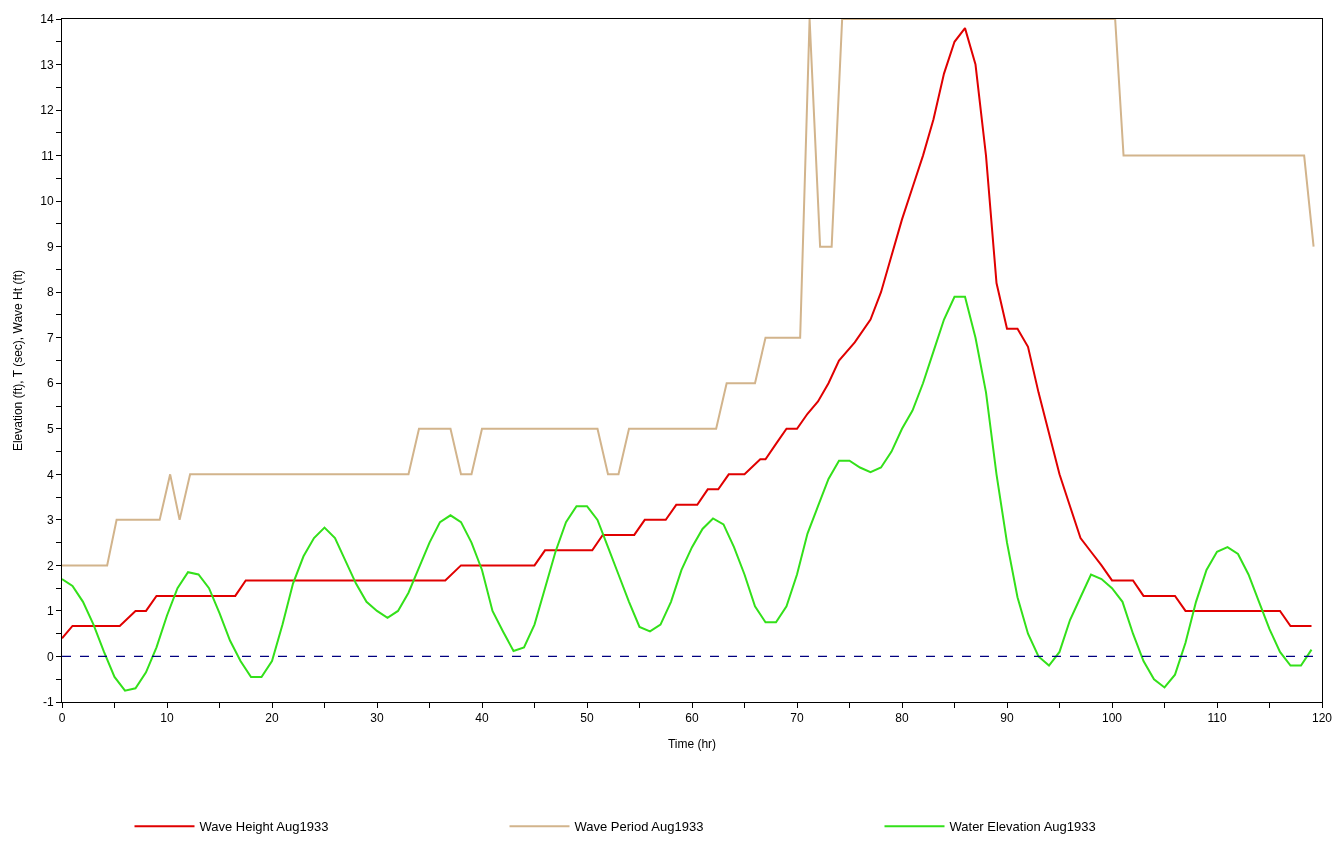 The width and height of the screenshot is (1344, 862). What do you see at coordinates (50, 246) in the screenshot?
I see `y-tick-label: 9` at bounding box center [50, 246].